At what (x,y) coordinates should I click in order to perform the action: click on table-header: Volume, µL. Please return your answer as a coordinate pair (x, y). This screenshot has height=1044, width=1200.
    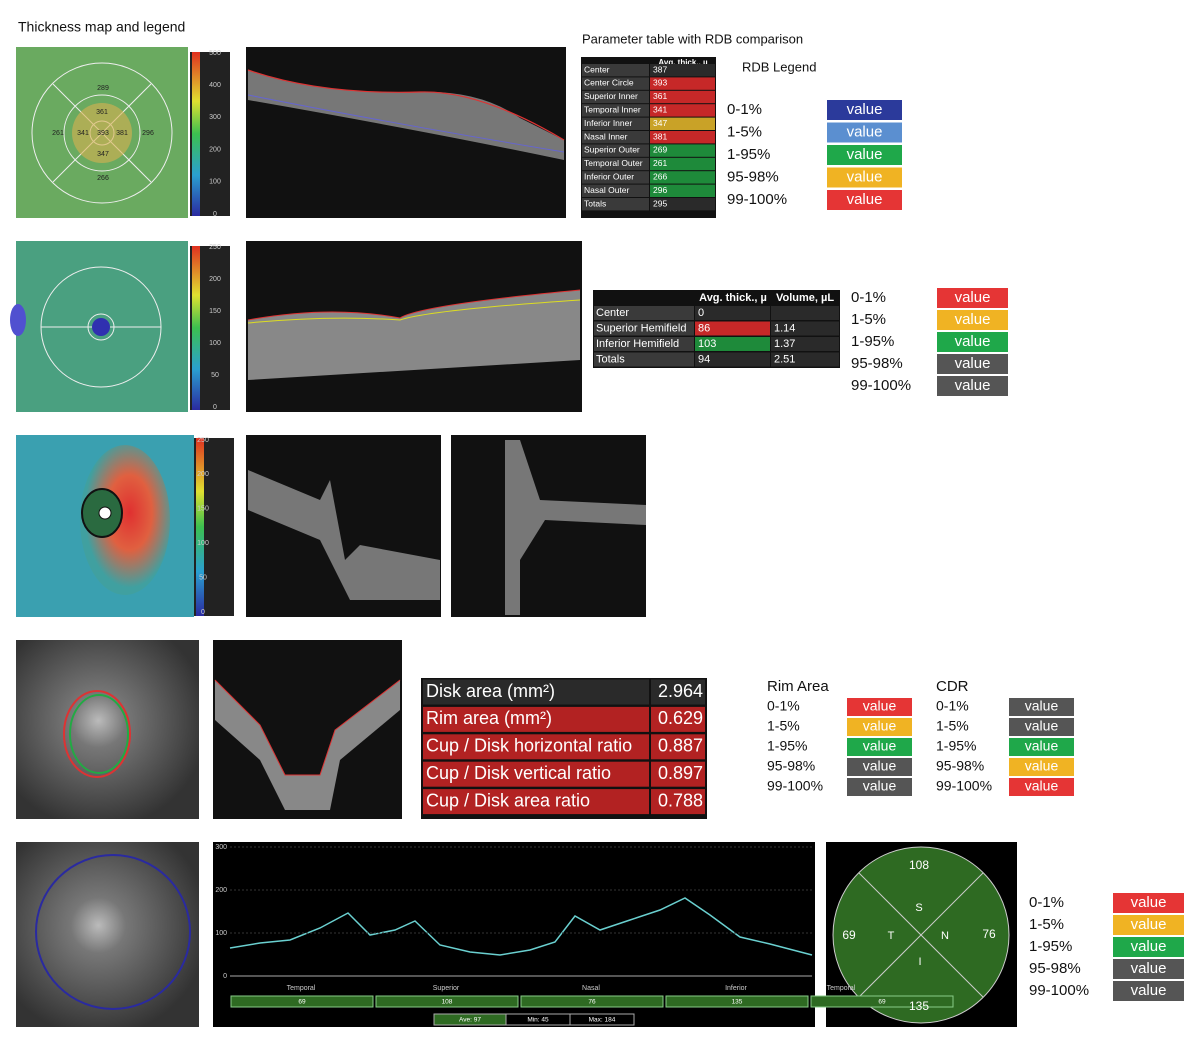
    Looking at the image, I should click on (805, 298).